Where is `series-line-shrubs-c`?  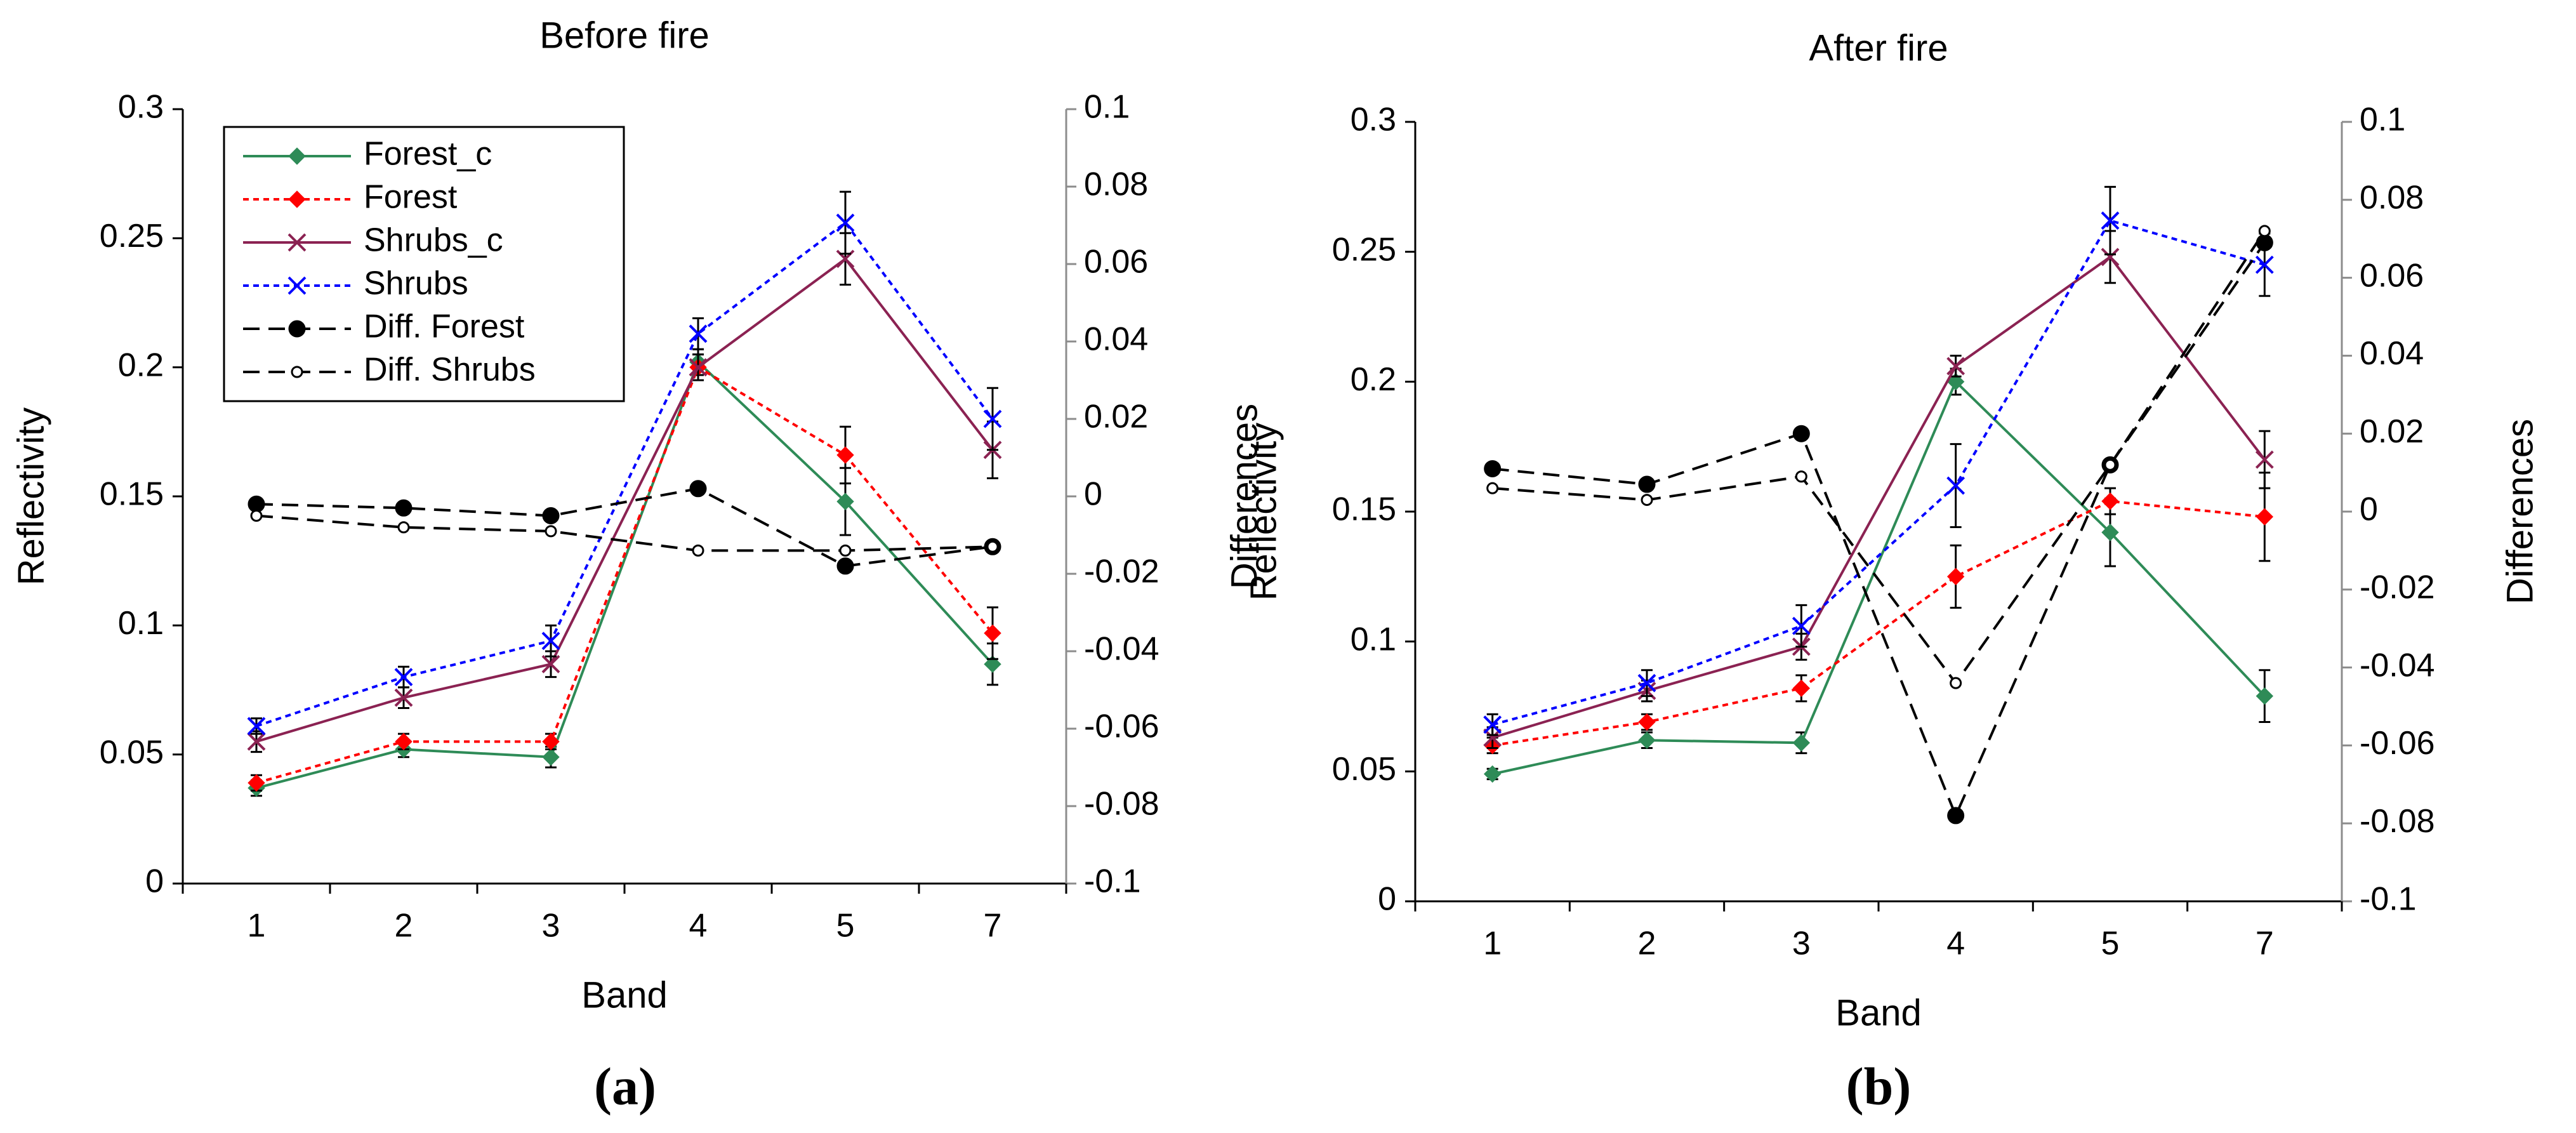 series-line-shrubs-c is located at coordinates (1879, 497).